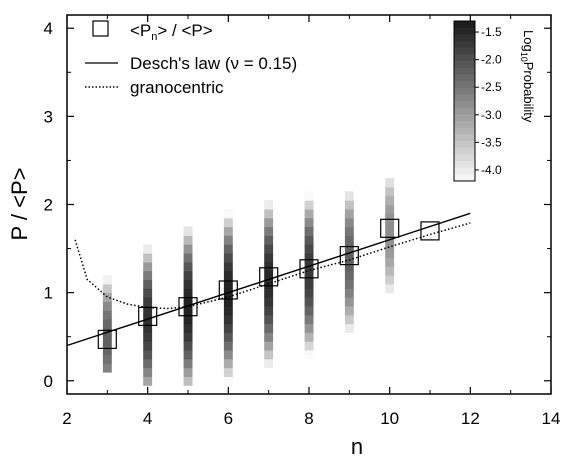 This screenshot has height=459, width=562. I want to click on colorbar-tick-label: -2.5, so click(491, 87).